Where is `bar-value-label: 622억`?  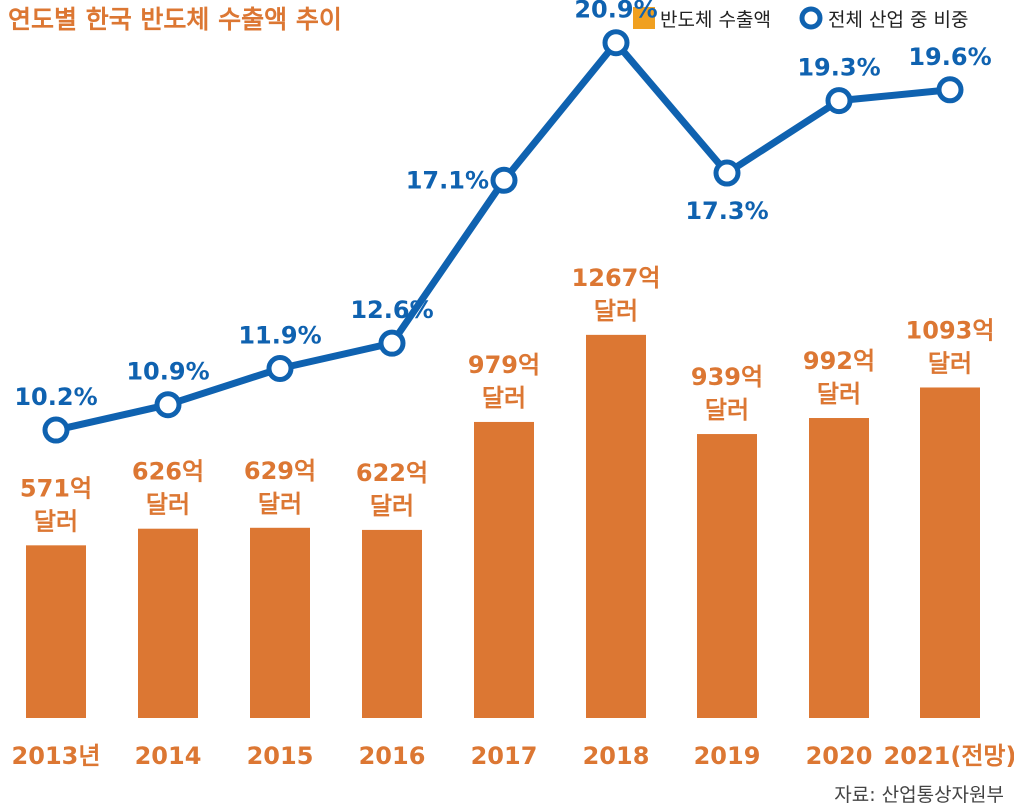 bar-value-label: 622억 is located at coordinates (392, 473).